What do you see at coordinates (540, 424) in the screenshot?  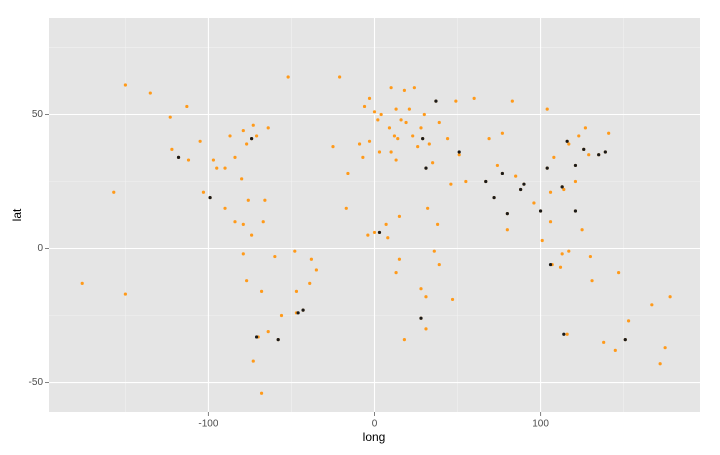 I see `x-tick-label: 100` at bounding box center [540, 424].